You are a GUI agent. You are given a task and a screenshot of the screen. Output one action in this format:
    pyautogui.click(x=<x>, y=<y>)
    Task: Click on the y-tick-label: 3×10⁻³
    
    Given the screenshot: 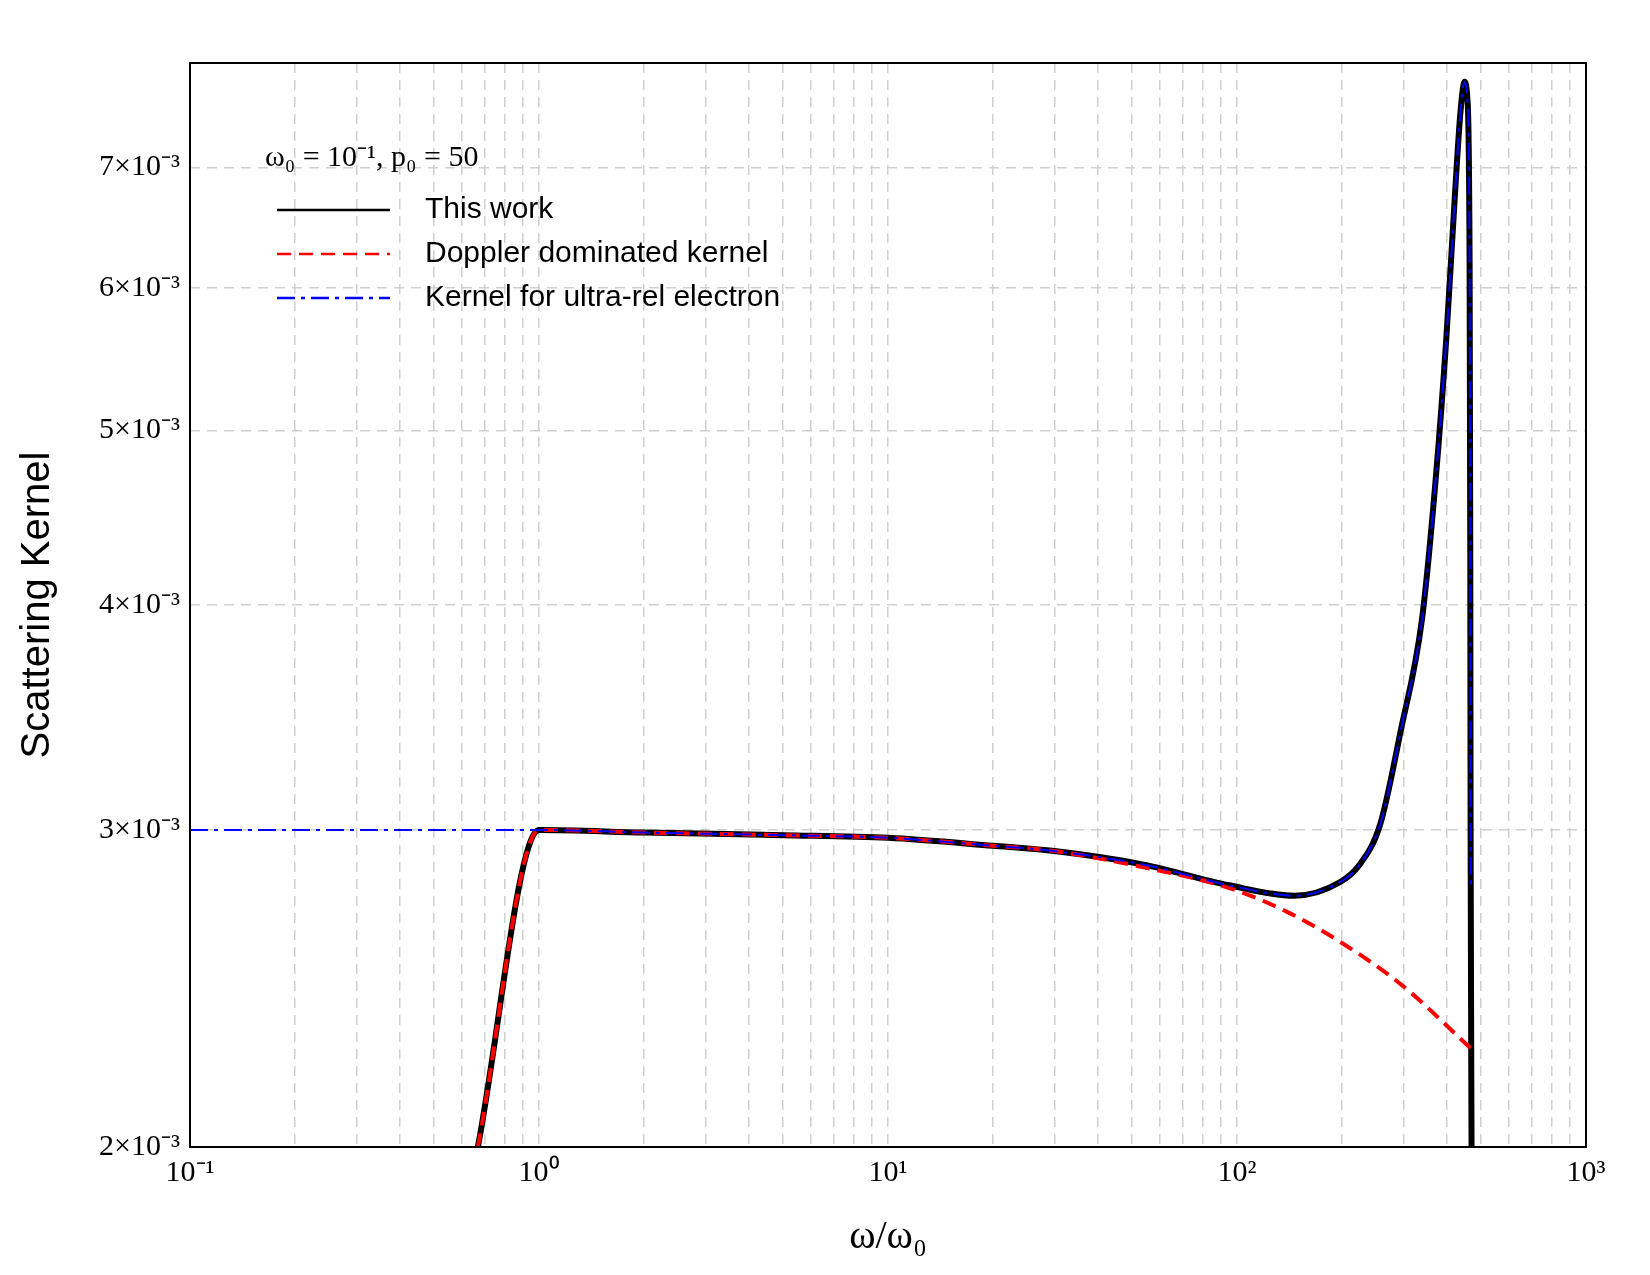 What is the action you would take?
    pyautogui.click(x=139, y=827)
    